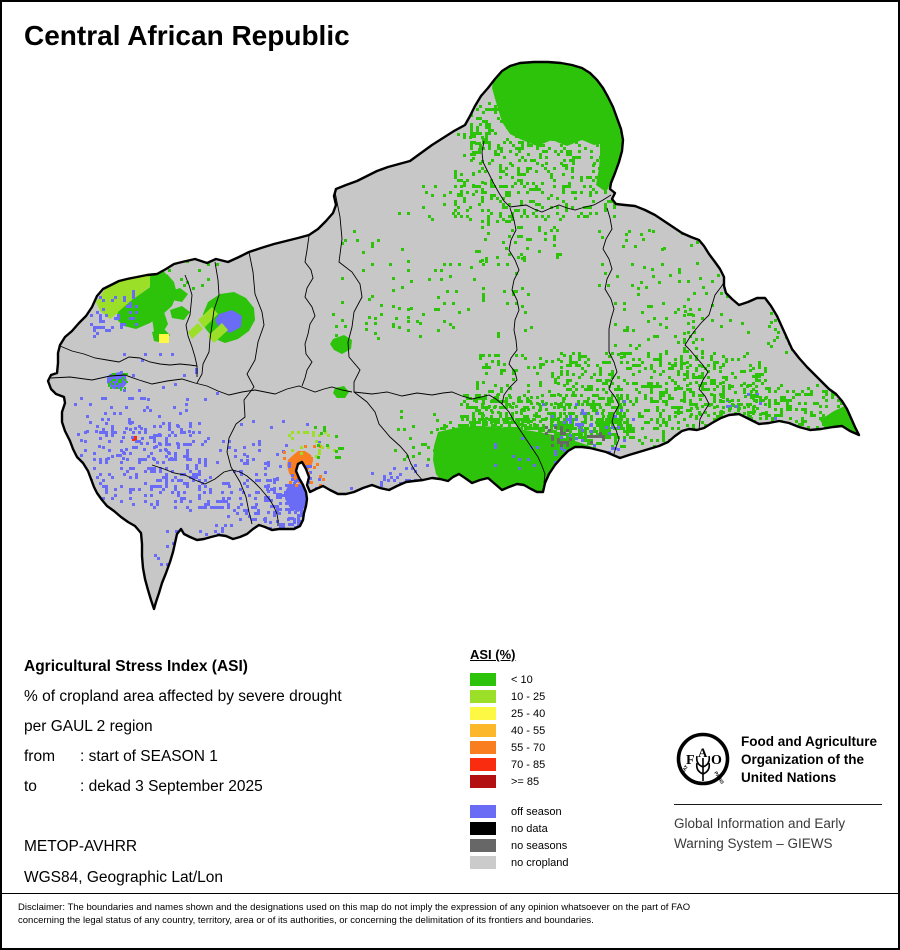 The width and height of the screenshot is (900, 950). Describe the element at coordinates (39, 756) in the screenshot. I see `from-label: from` at that location.